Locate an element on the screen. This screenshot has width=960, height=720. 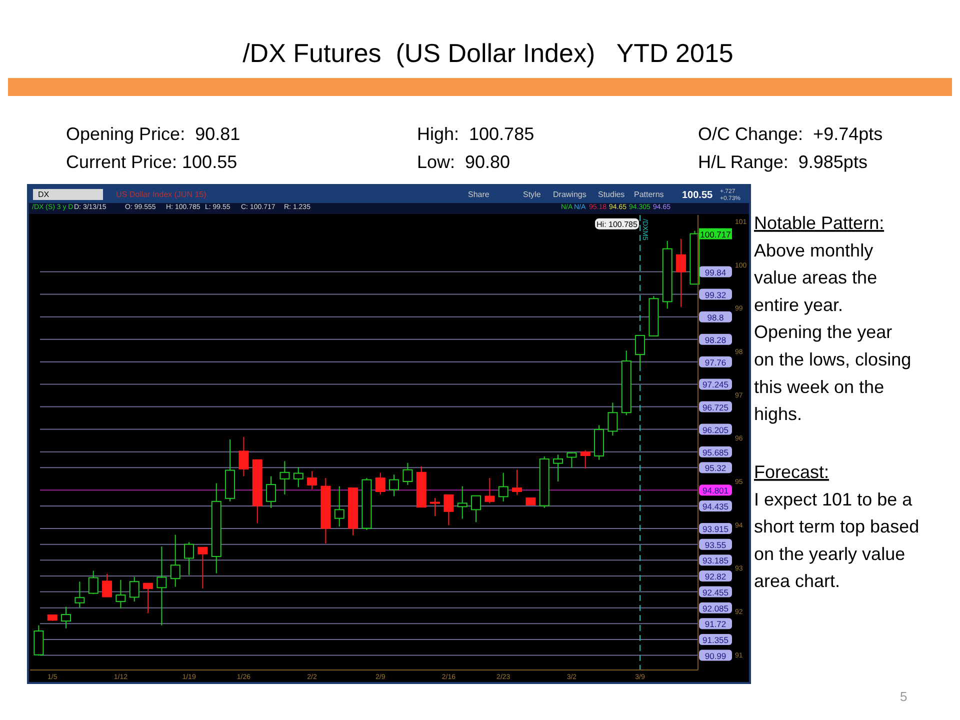
ref-line-label: 95.32 is located at coordinates (715, 468).